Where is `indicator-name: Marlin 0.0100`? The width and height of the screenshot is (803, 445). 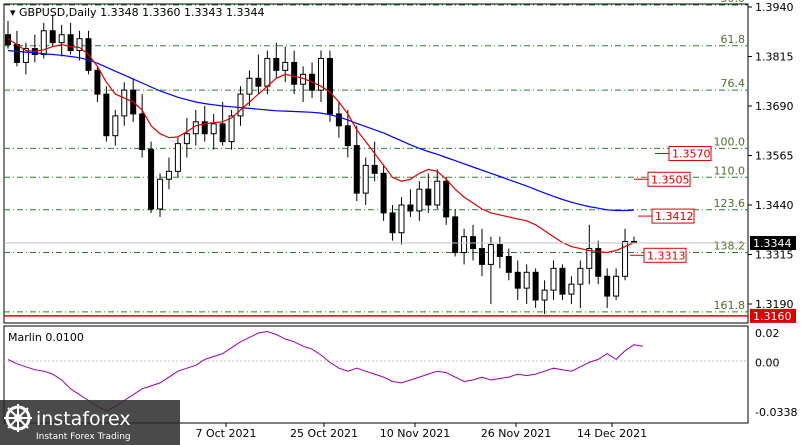
indicator-name: Marlin 0.0100 is located at coordinates (46, 337).